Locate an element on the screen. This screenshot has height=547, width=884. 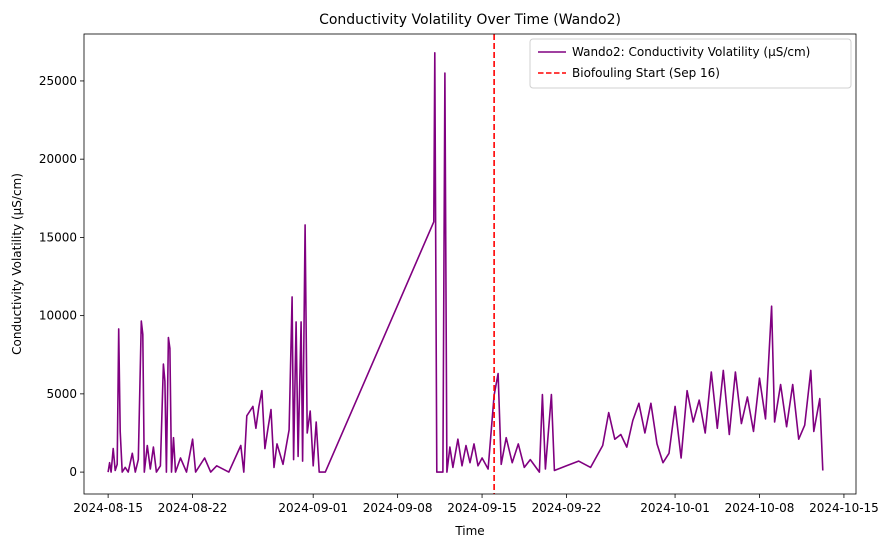
y-axis-title: Conductivity Volatility (µS/cm) is located at coordinates (17, 264).